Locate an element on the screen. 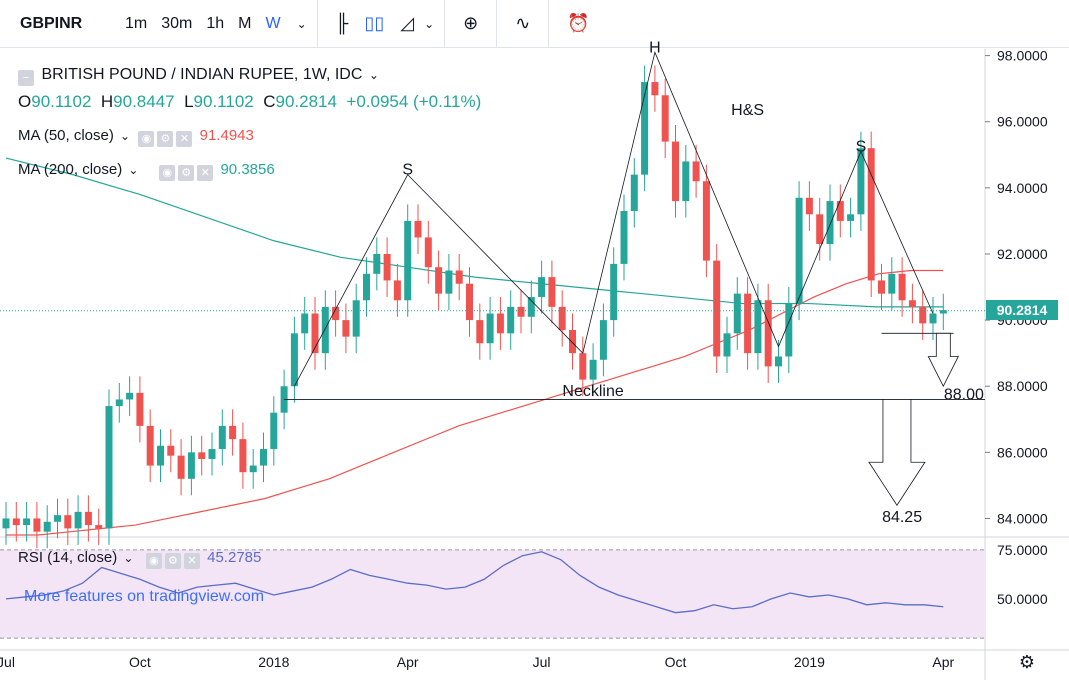 The image size is (1069, 680). rsi-label: RSI (14, close) is located at coordinates (68, 557).